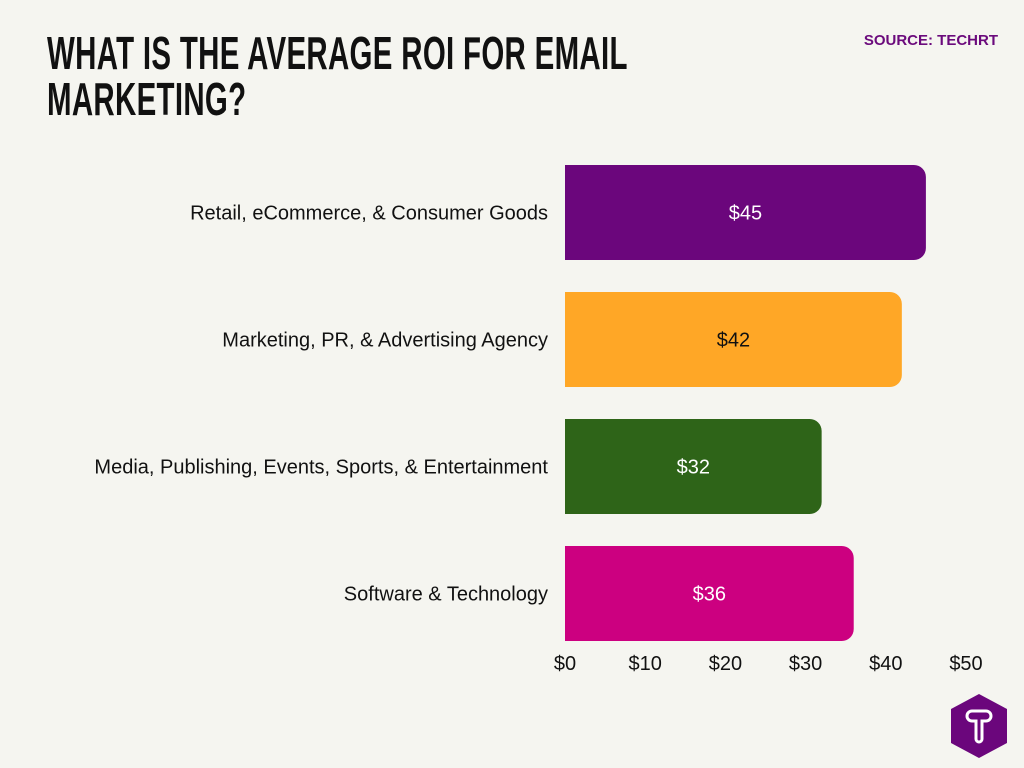 Image resolution: width=1024 pixels, height=768 pixels. What do you see at coordinates (385, 341) in the screenshot?
I see `category-label-2: Marketing, PR, & Advertising Agency` at bounding box center [385, 341].